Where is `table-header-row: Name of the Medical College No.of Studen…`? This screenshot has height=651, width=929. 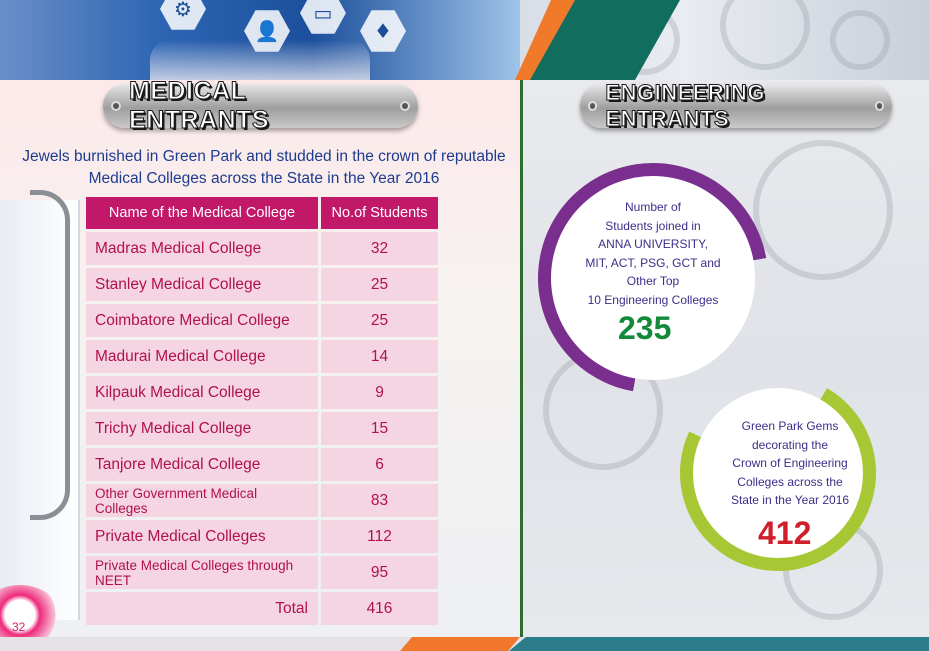 table-header-row: Name of the Medical College No.of Studen… is located at coordinates (262, 213).